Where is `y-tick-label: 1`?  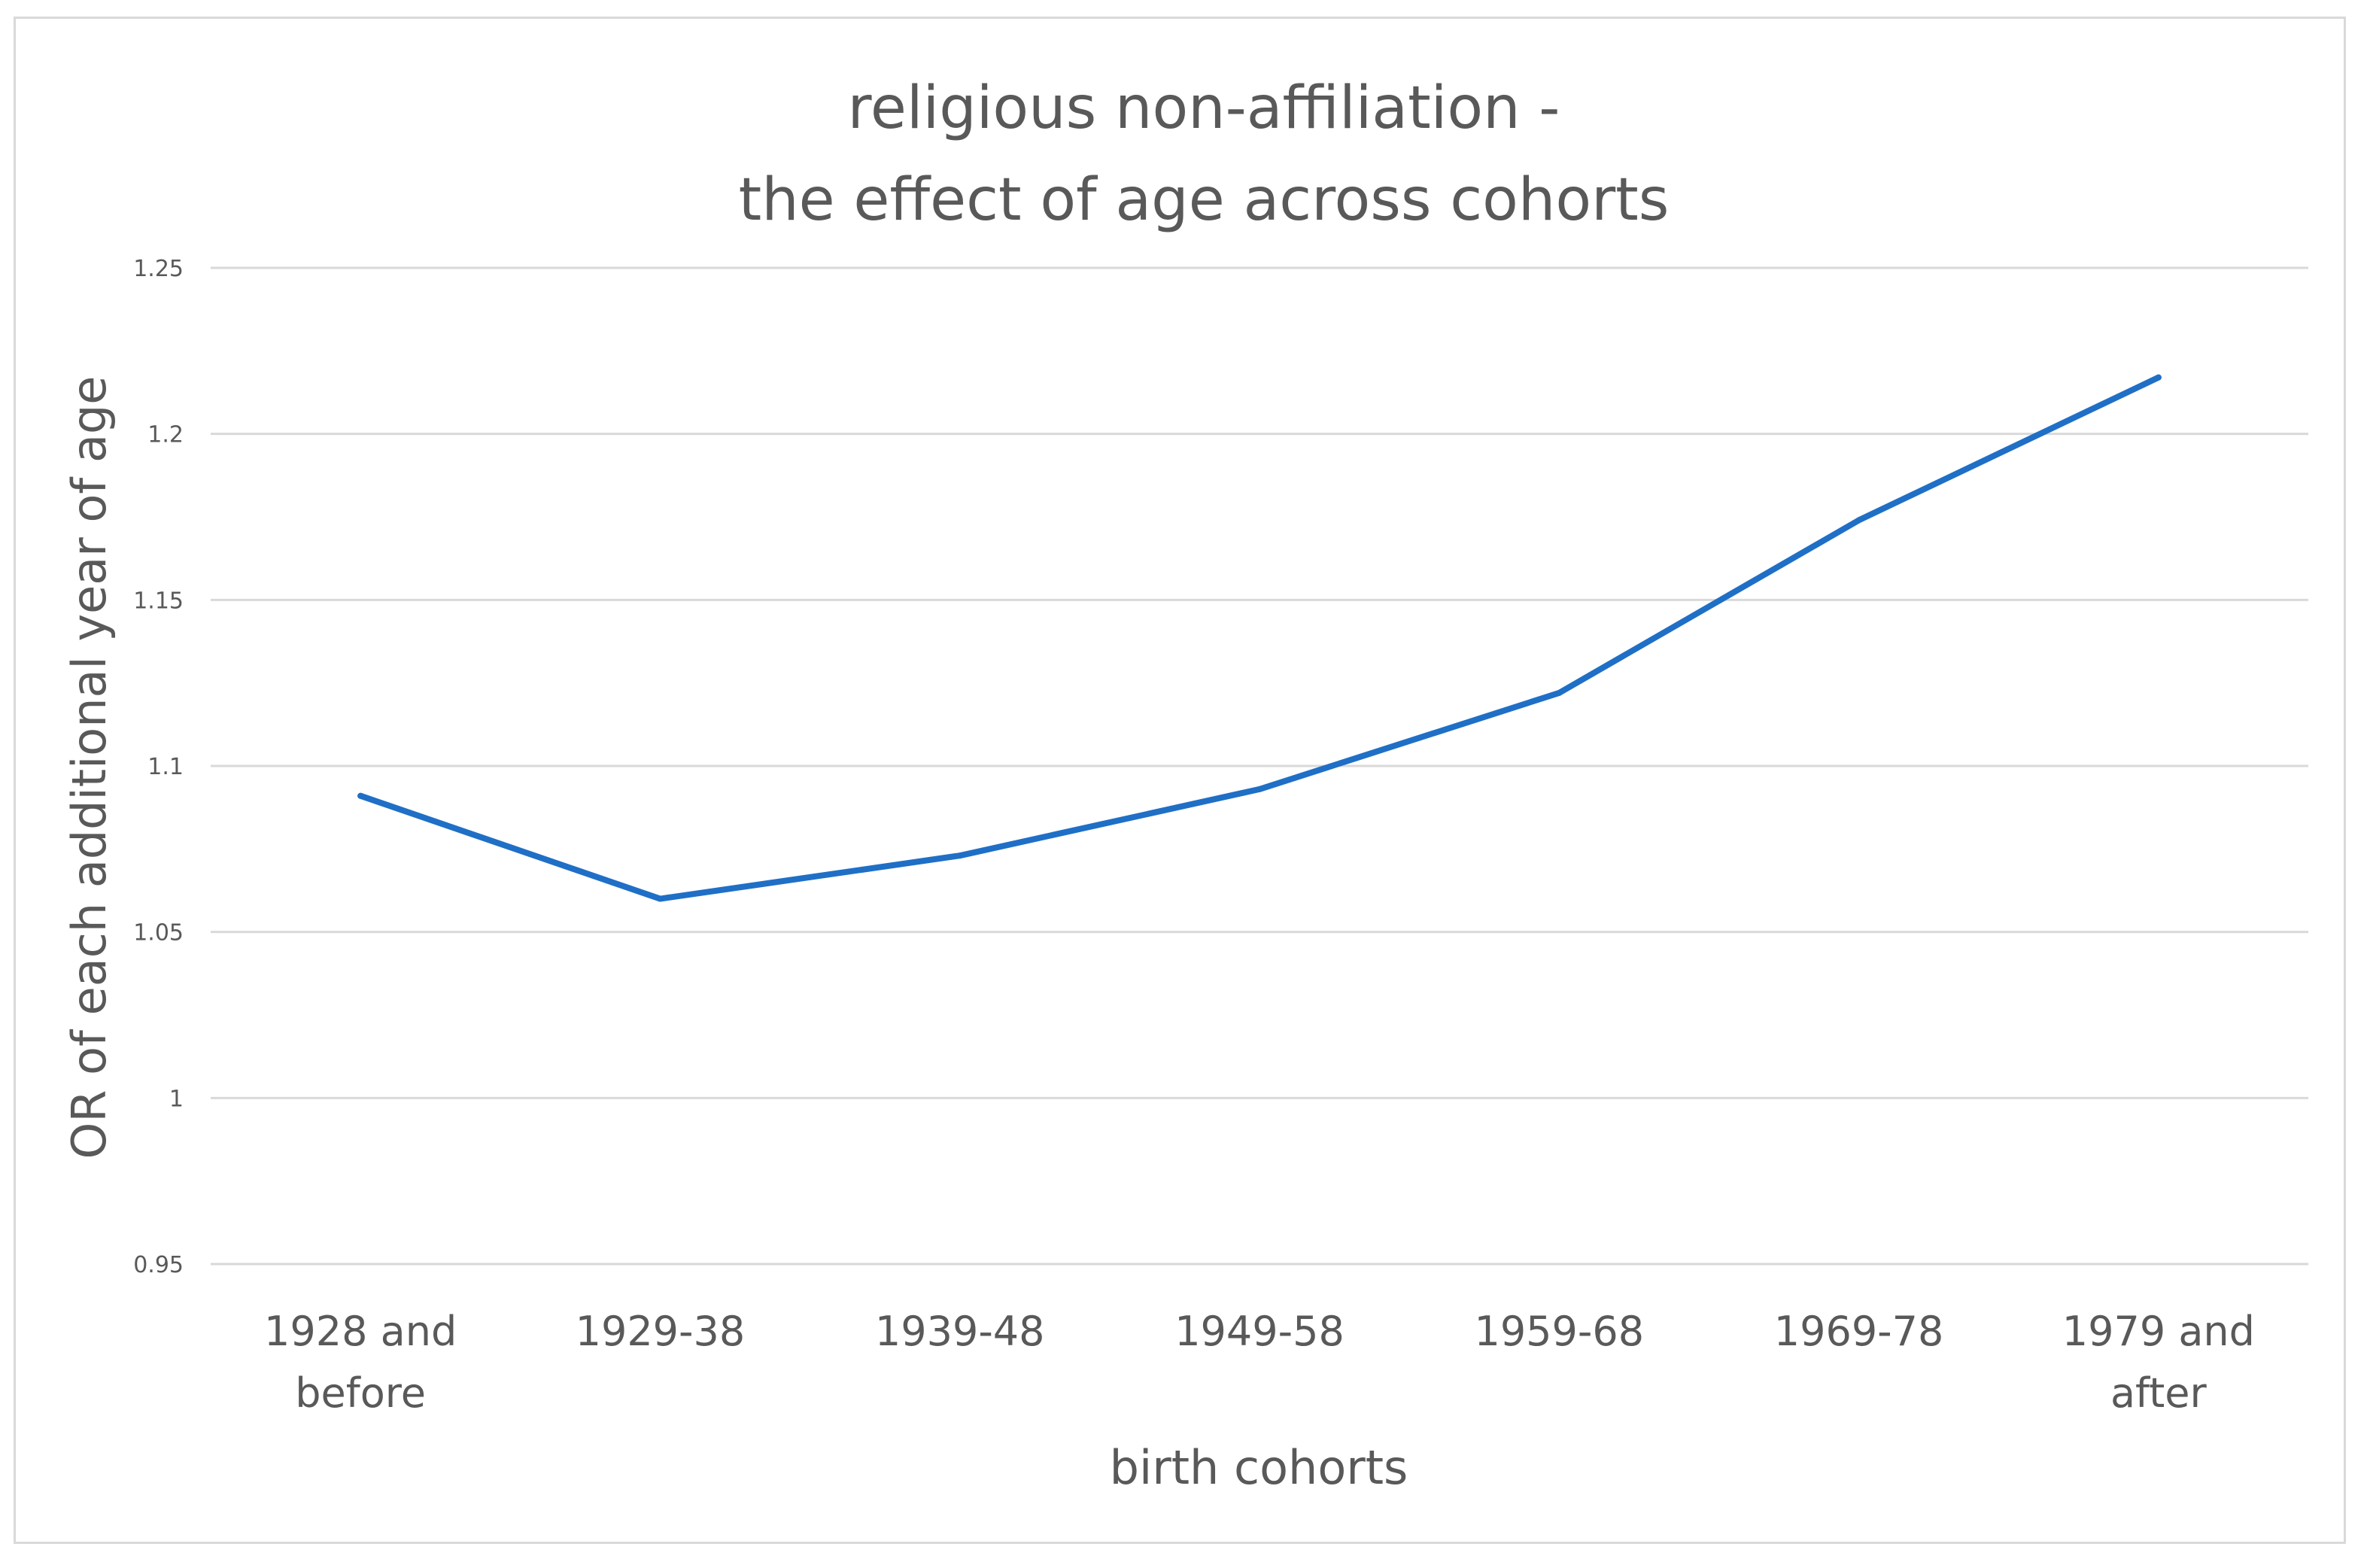
y-tick-label: 1 is located at coordinates (176, 1099).